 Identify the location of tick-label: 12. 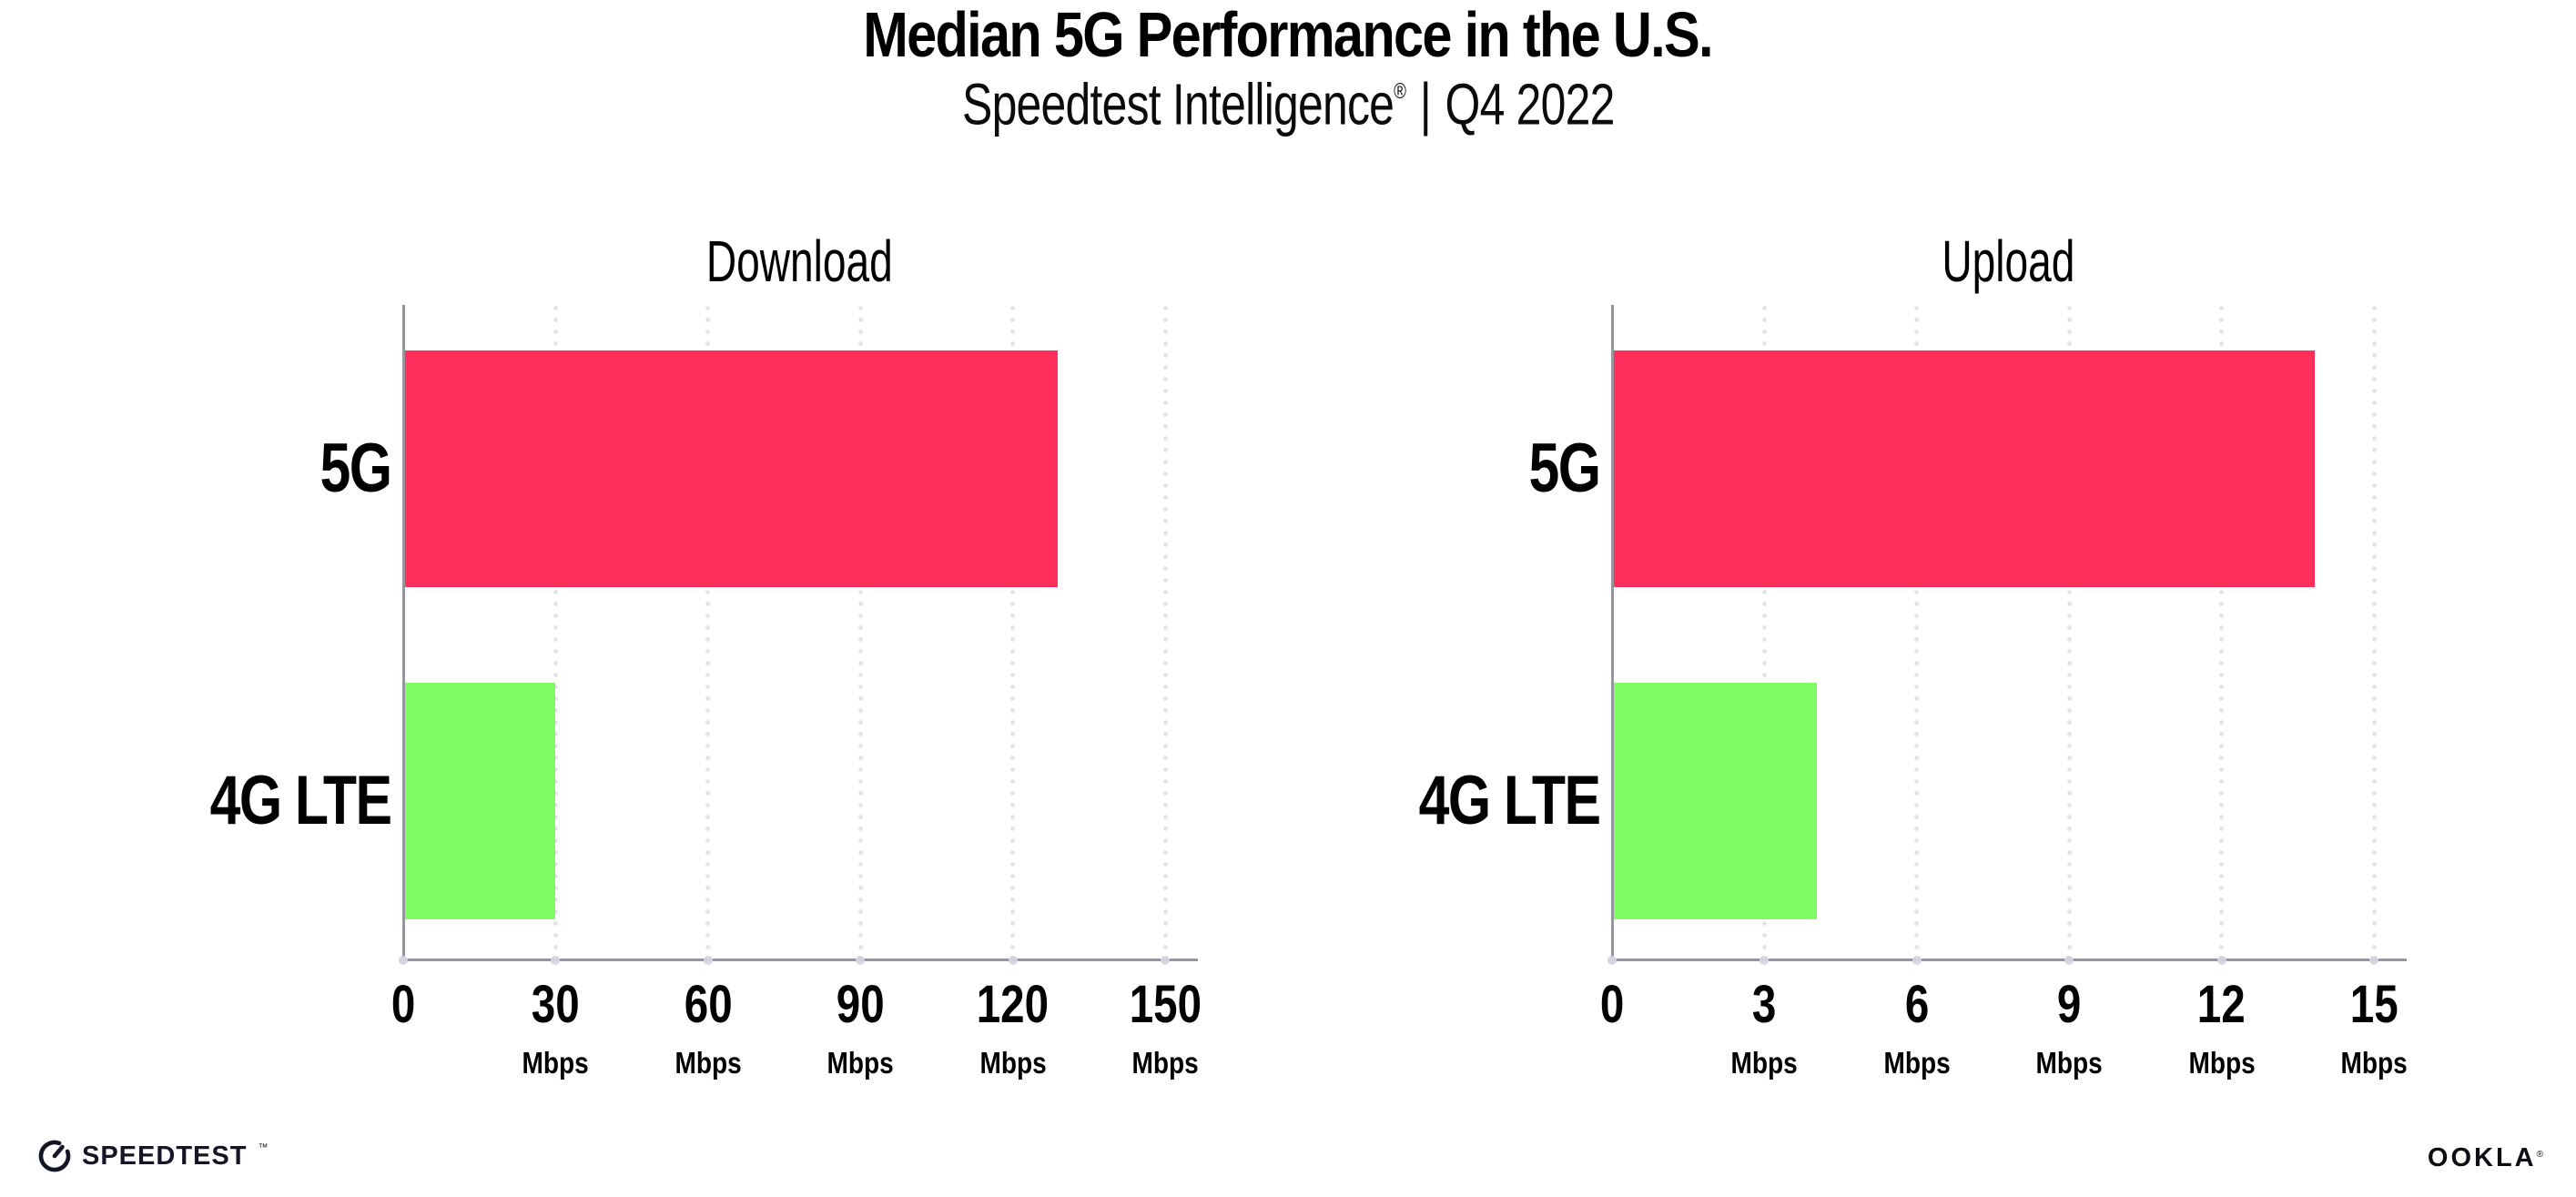
(2222, 1005).